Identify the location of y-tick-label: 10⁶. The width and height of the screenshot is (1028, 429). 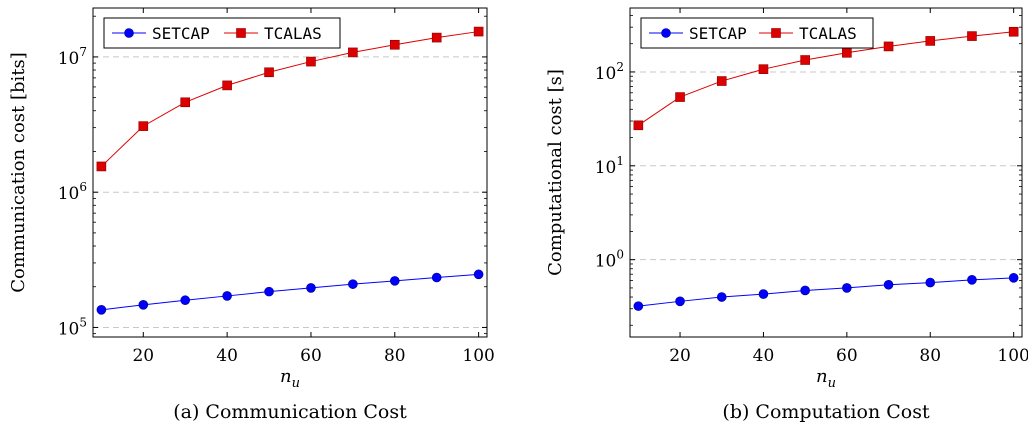
(72, 192).